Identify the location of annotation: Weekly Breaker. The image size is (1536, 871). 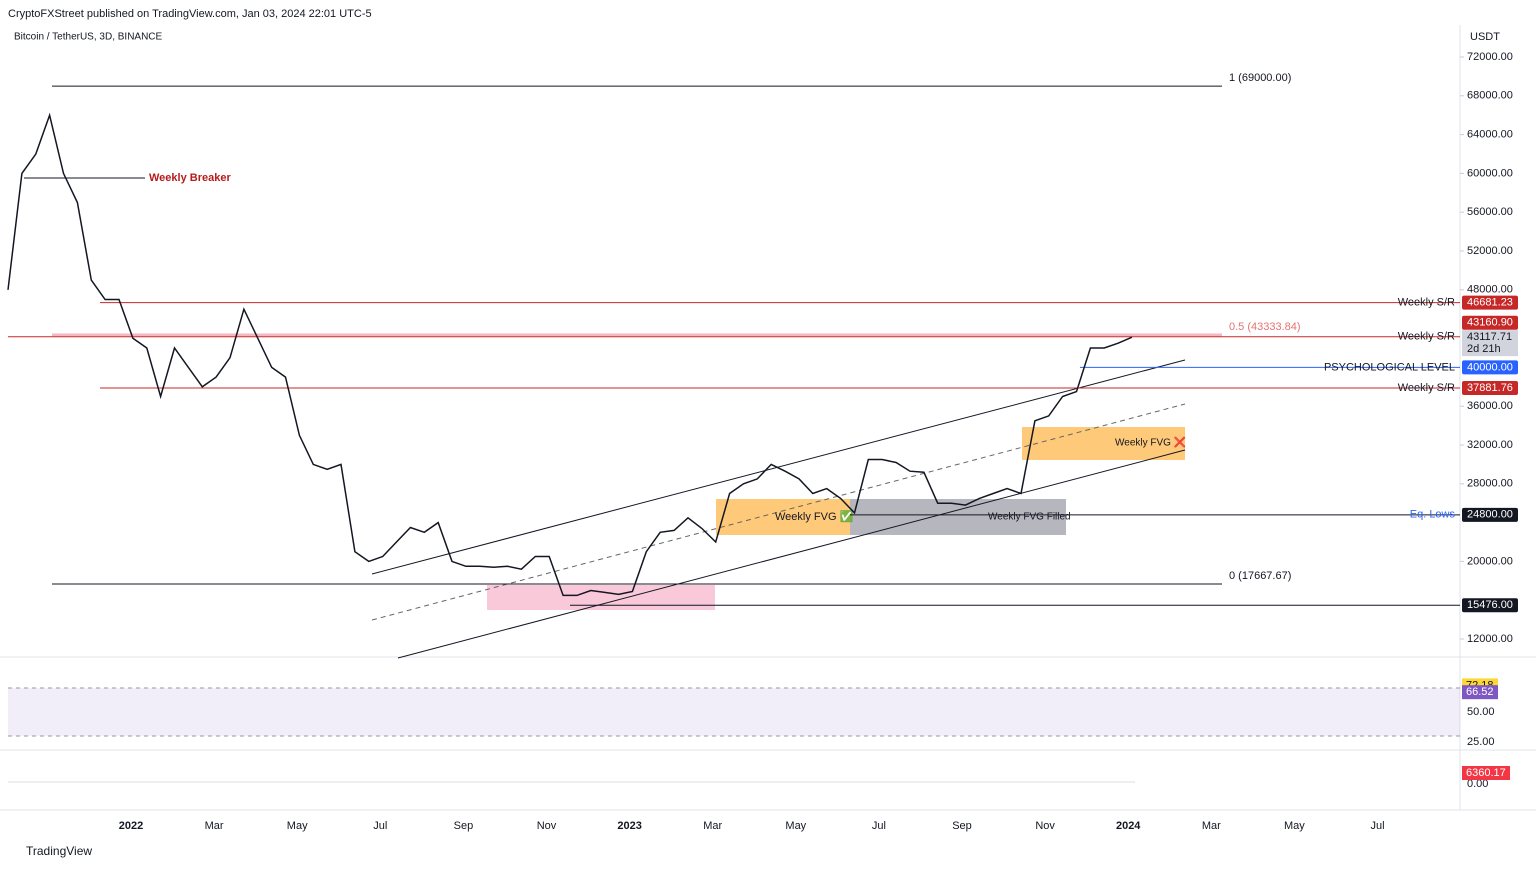
(190, 178).